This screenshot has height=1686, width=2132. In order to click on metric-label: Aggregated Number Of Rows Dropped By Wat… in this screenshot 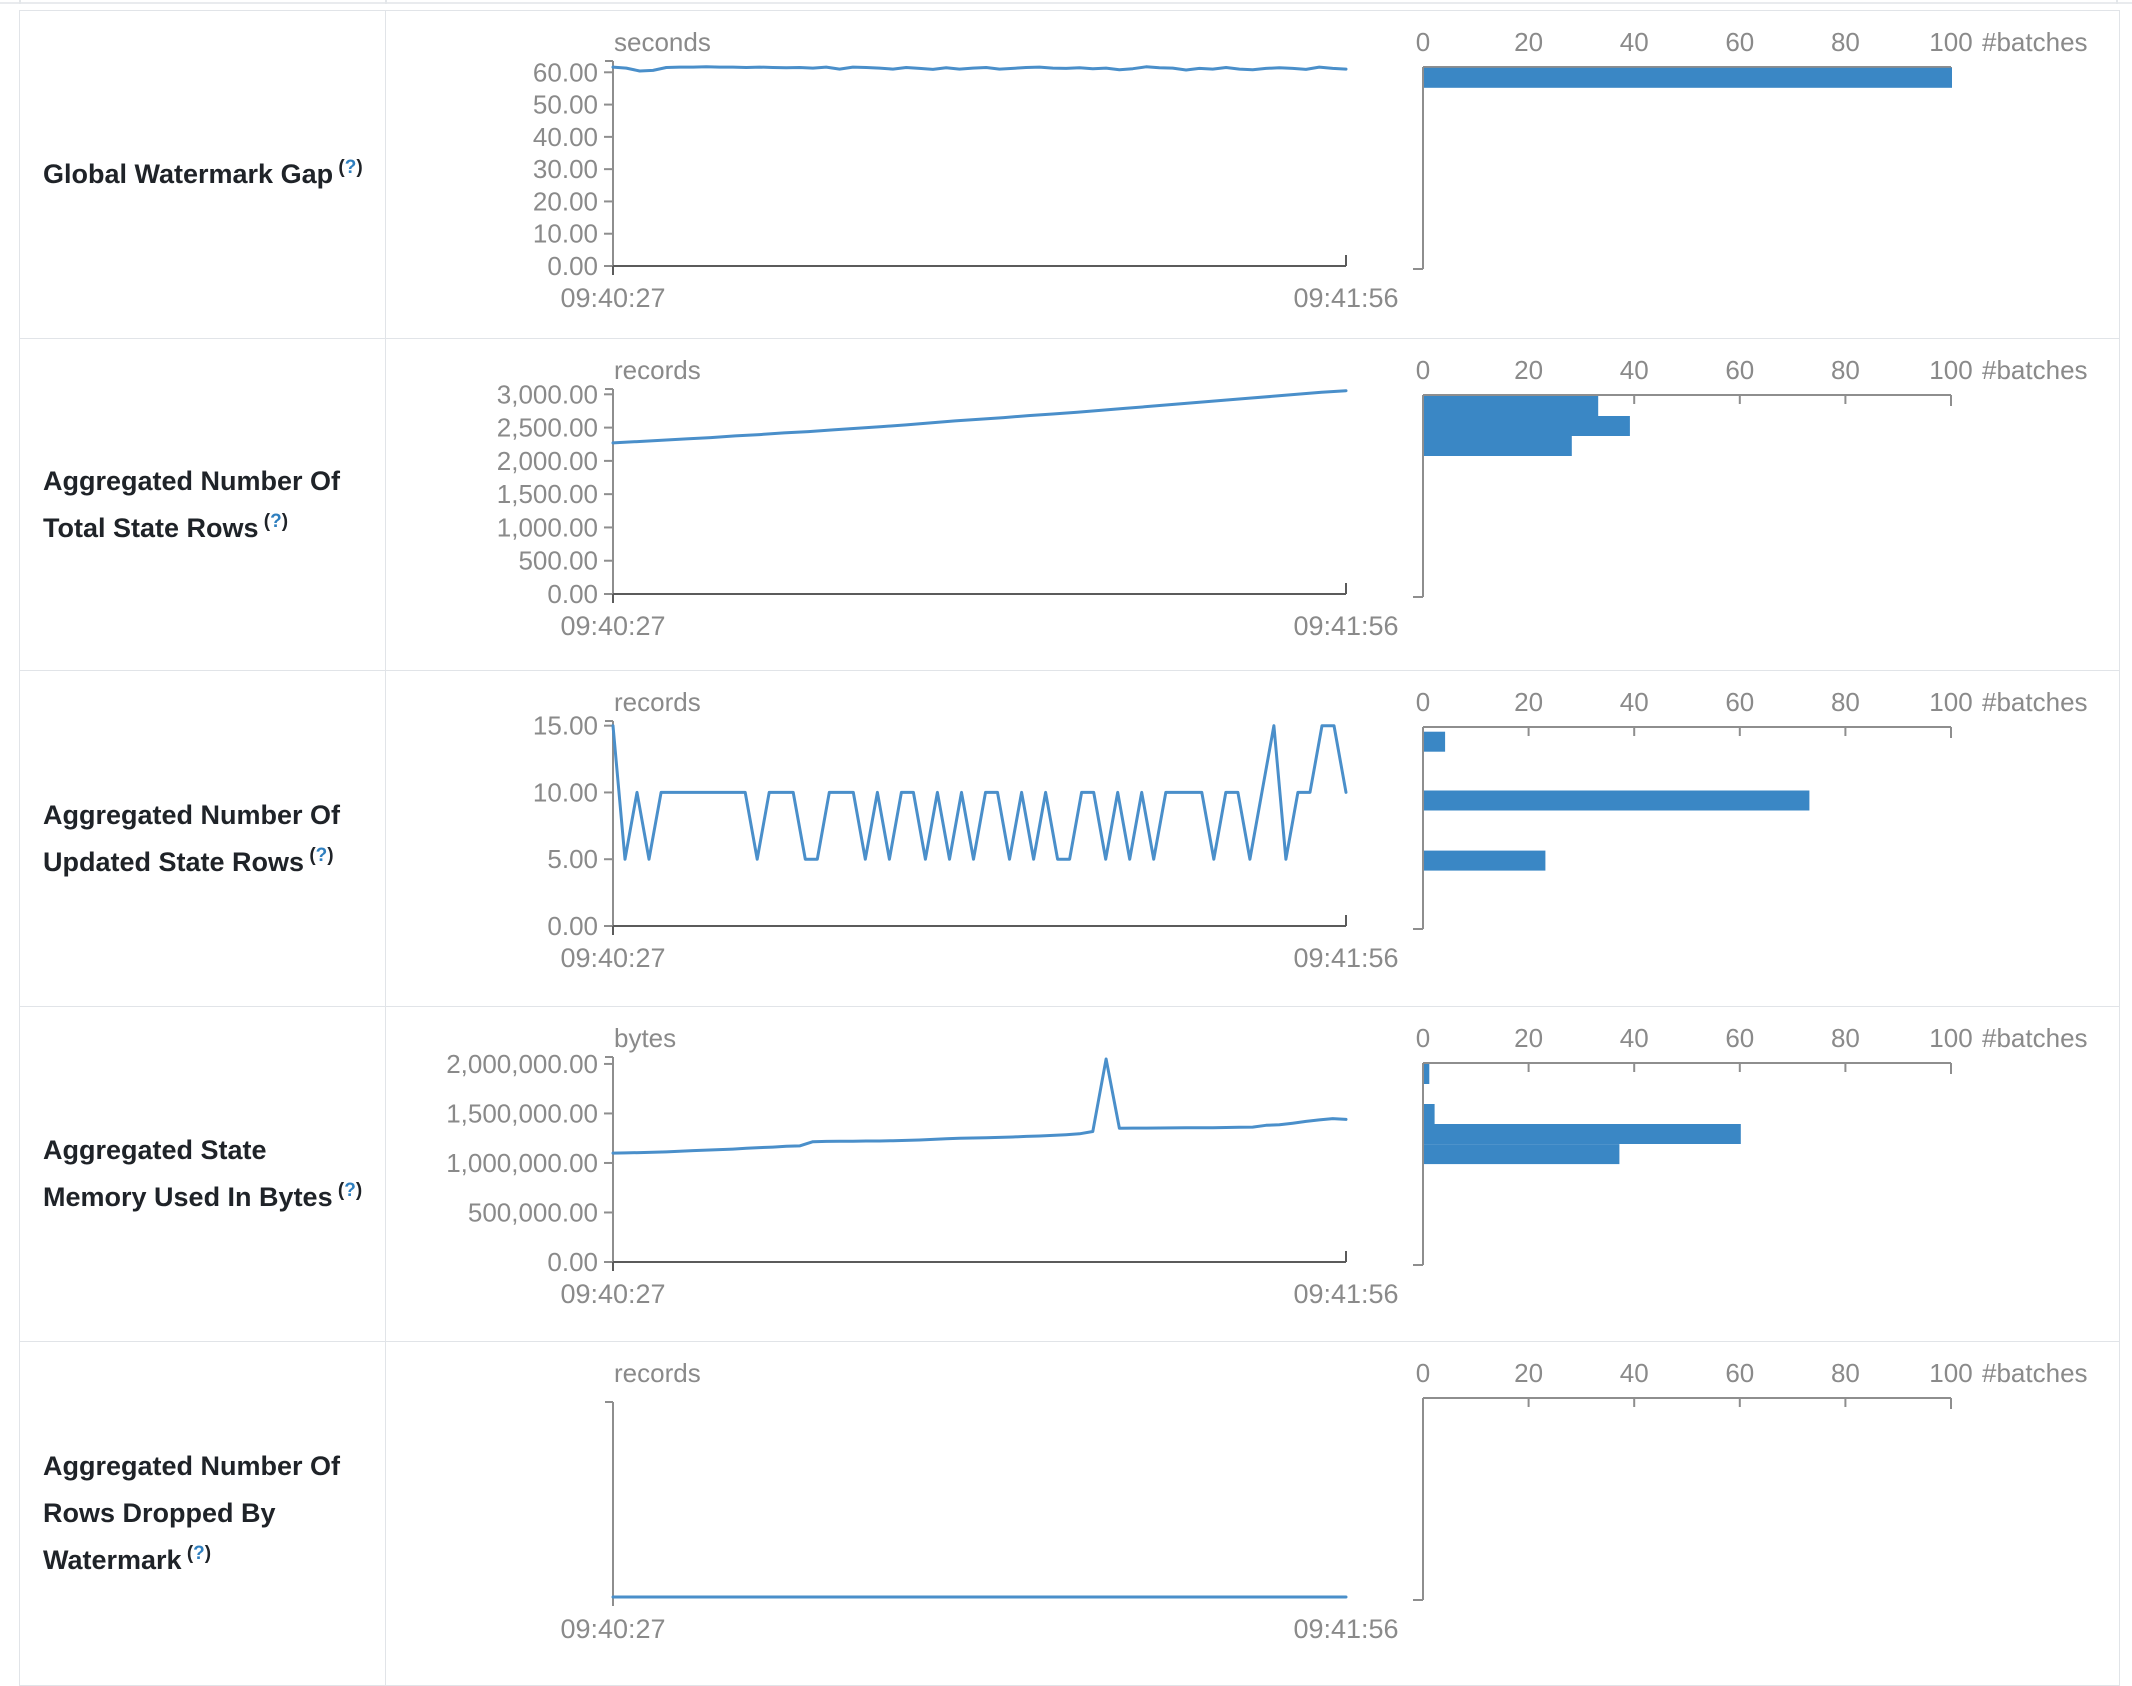, I will do `click(209, 1513)`.